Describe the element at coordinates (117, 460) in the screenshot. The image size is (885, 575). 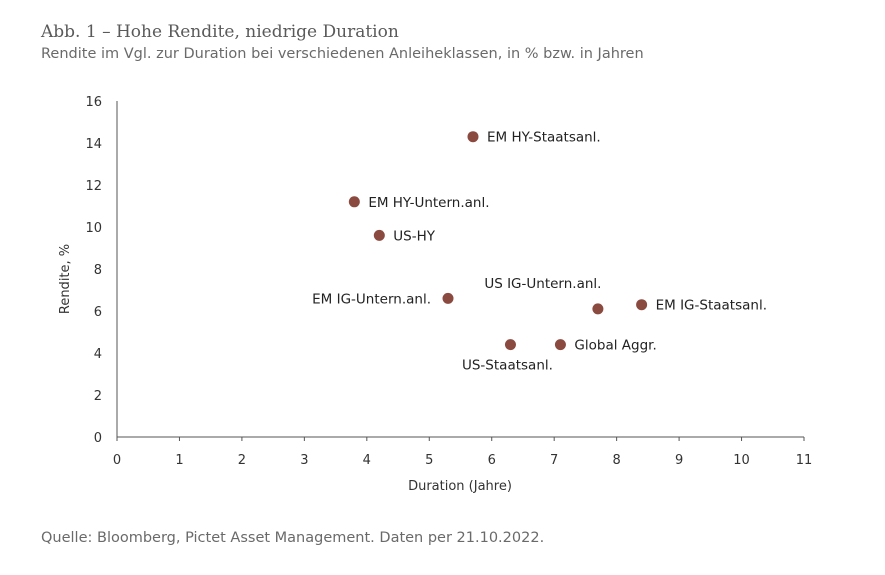
I see `x-tick-label: 0` at that location.